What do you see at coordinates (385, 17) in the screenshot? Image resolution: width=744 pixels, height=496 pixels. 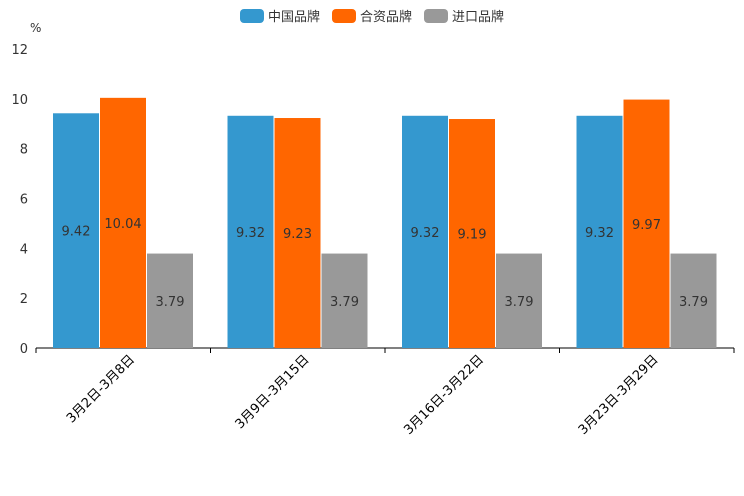 I see `legend-label: 合资品牌` at bounding box center [385, 17].